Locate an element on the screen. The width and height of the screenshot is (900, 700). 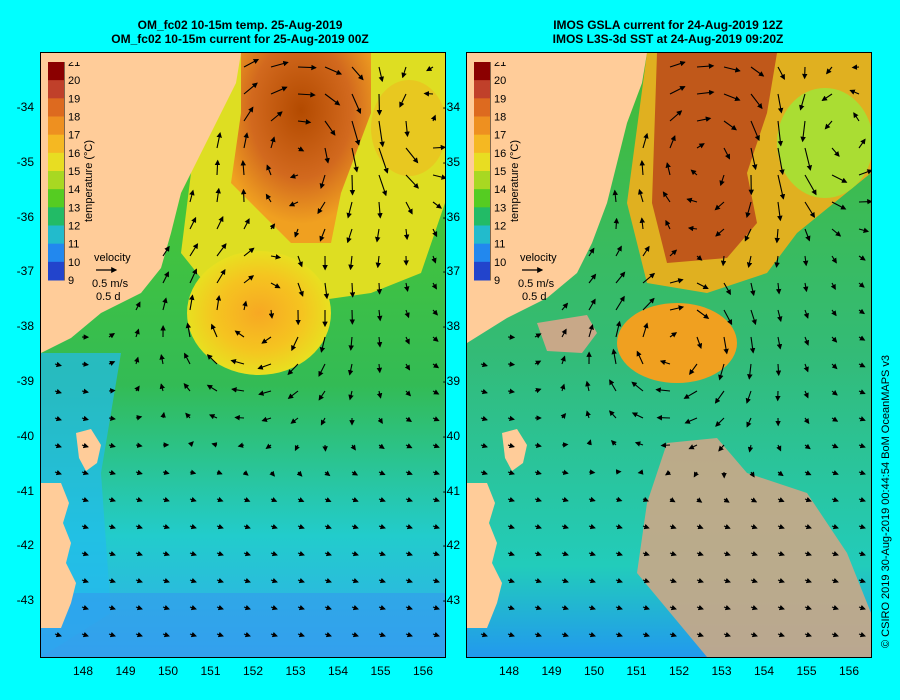
colorbar-tick-label: 14 is located at coordinates (500, 190).